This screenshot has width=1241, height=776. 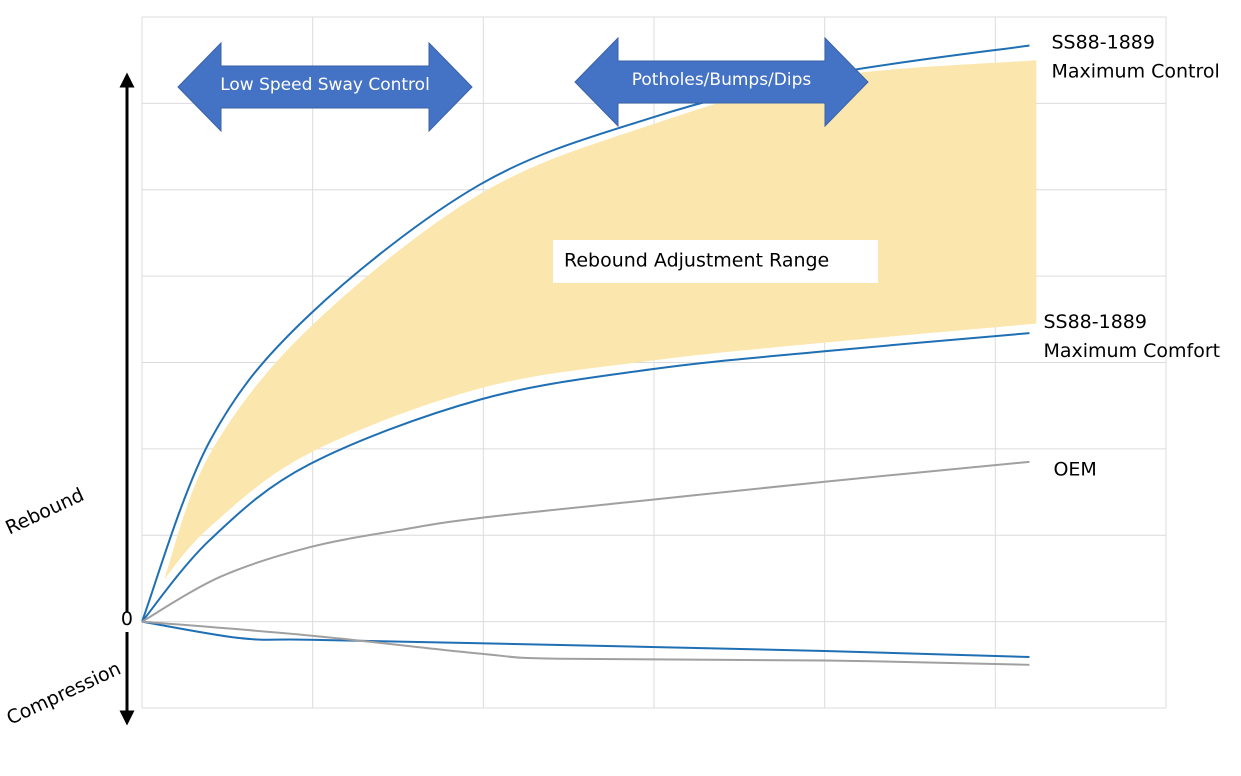 What do you see at coordinates (1135, 72) in the screenshot?
I see `line-label: Maximum Control` at bounding box center [1135, 72].